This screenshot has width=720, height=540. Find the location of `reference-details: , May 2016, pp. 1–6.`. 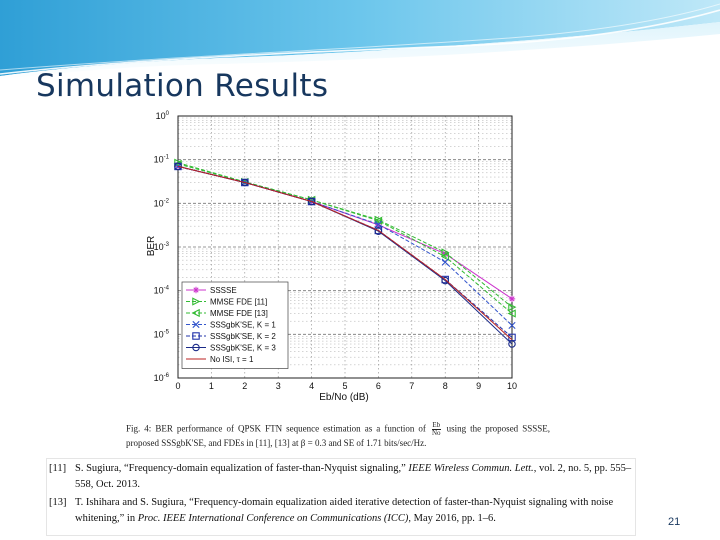

reference-details: , May 2016, pp. 1–6. is located at coordinates (452, 518).